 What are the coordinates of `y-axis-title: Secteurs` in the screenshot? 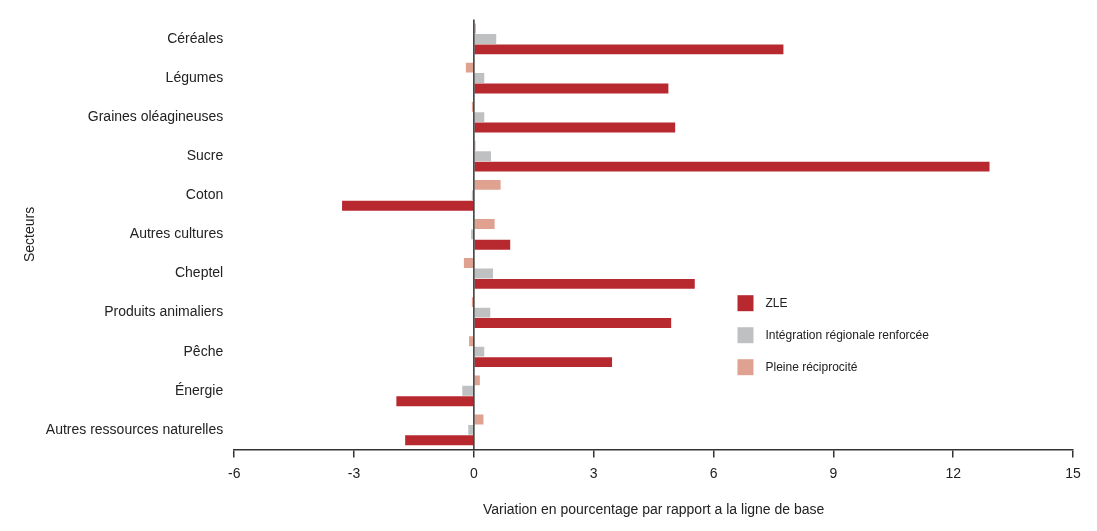 It's located at (29, 234).